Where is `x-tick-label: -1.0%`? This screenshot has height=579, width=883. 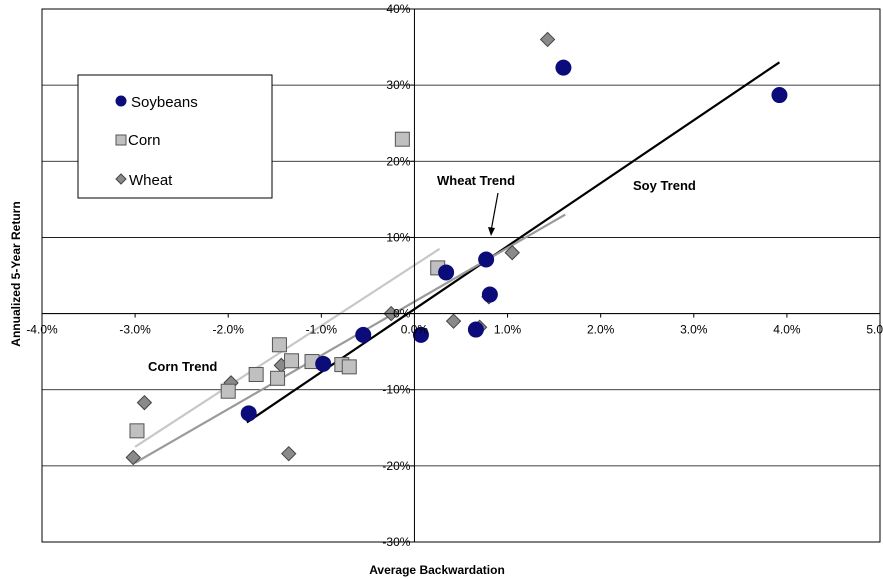 x-tick-label: -1.0% is located at coordinates (322, 330).